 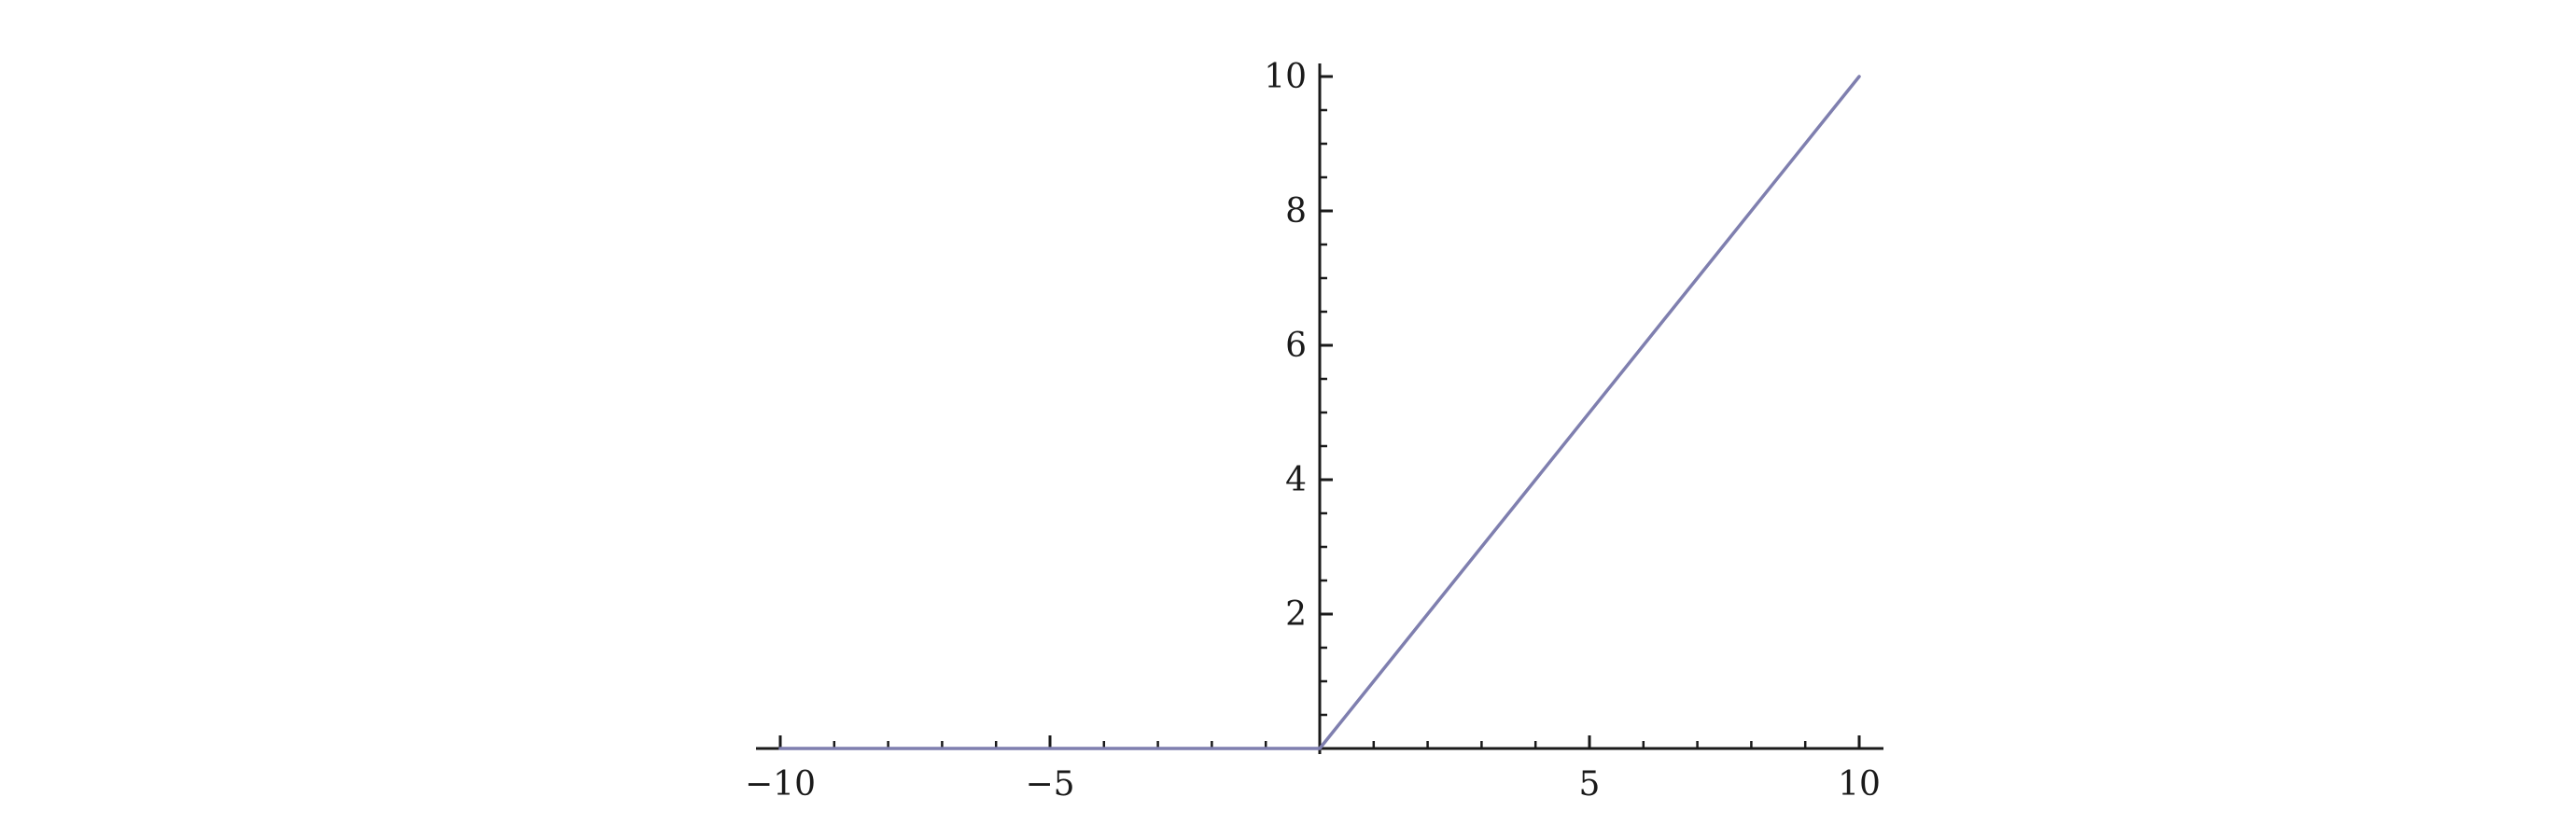 I want to click on y-tick-label: 10, so click(x=1285, y=77).